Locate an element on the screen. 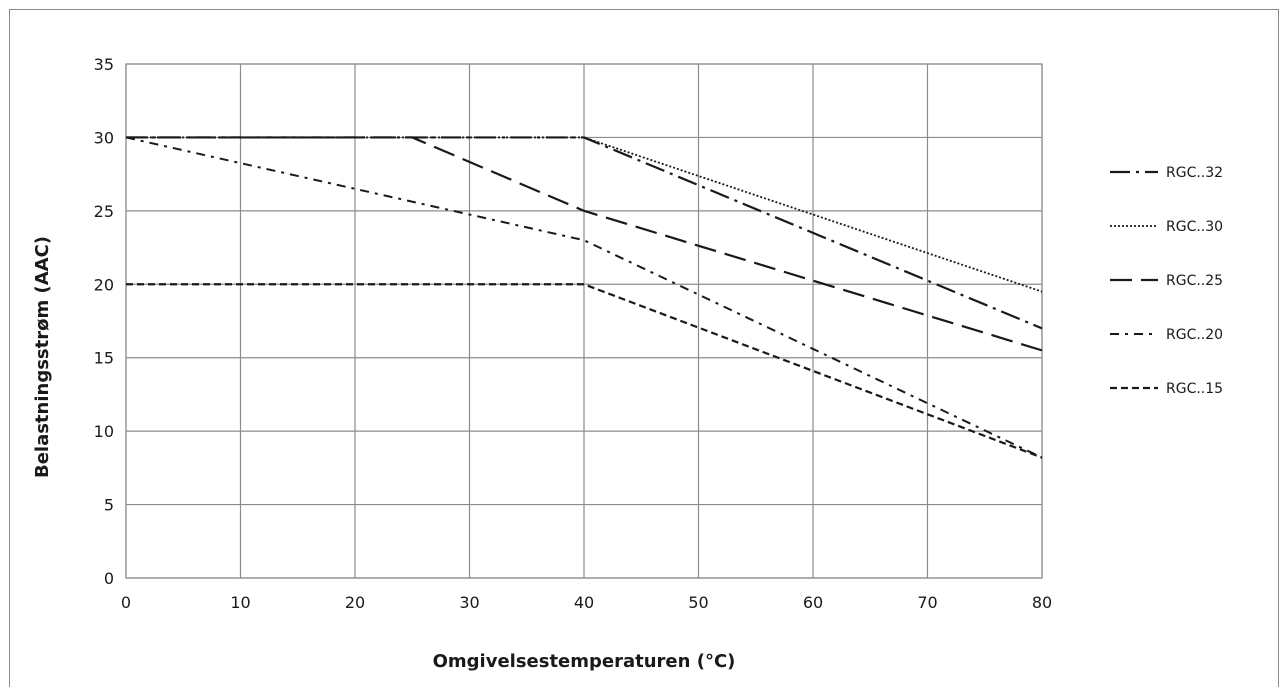 This screenshot has height=687, width=1280. x-tick-label: 30 is located at coordinates (469, 602).